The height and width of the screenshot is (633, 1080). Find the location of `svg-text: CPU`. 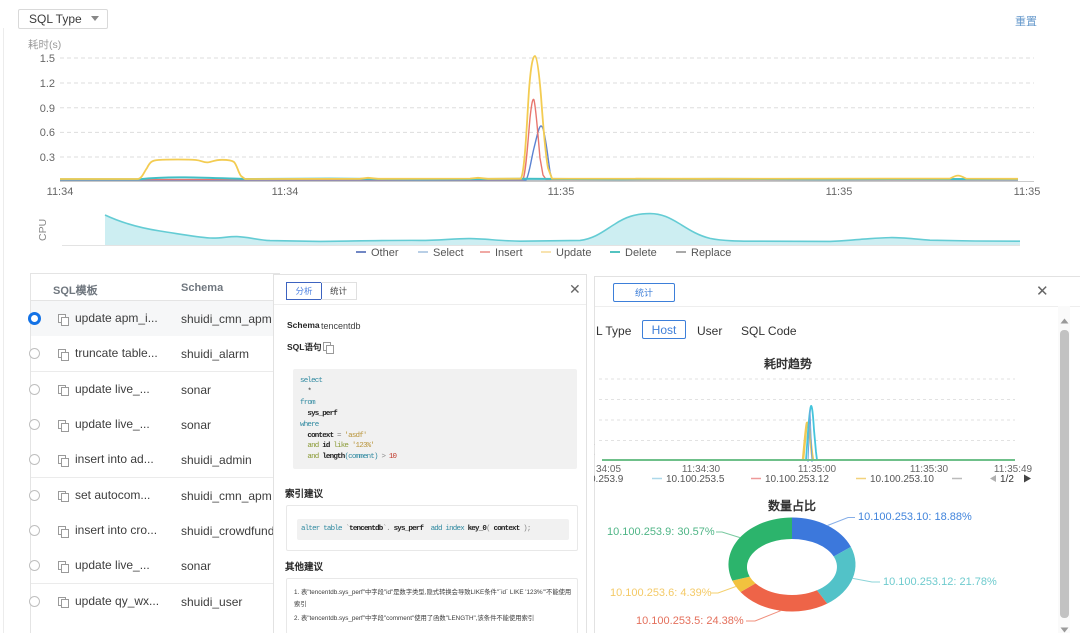

svg-text: CPU is located at coordinates (43, 230).